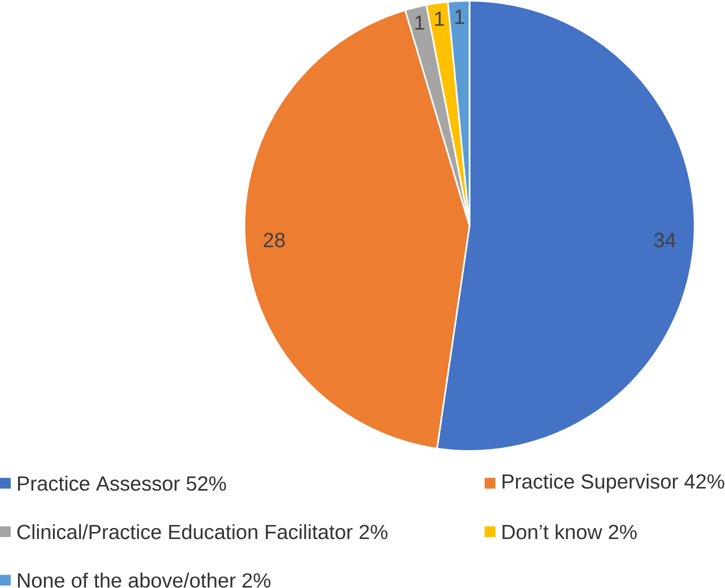 This screenshot has width=725, height=588. I want to click on legend-label: None of the above/other 2%, so click(144, 580).